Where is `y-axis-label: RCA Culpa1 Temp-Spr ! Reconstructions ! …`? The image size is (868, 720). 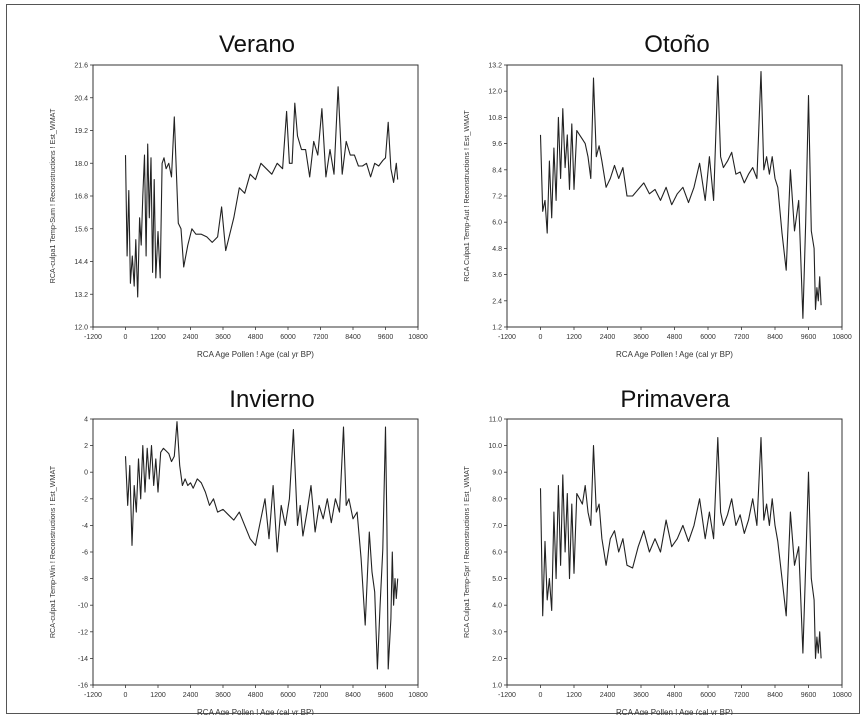 y-axis-label: RCA Culpa1 Temp-Spr ! Reconstructions ! … is located at coordinates (466, 551).